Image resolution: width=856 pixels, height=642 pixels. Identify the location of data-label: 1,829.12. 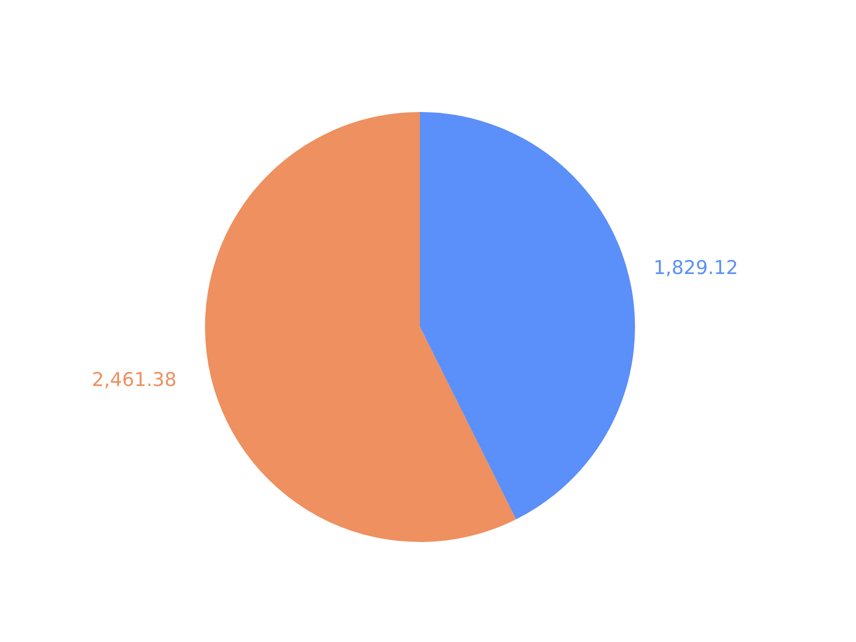
(695, 267).